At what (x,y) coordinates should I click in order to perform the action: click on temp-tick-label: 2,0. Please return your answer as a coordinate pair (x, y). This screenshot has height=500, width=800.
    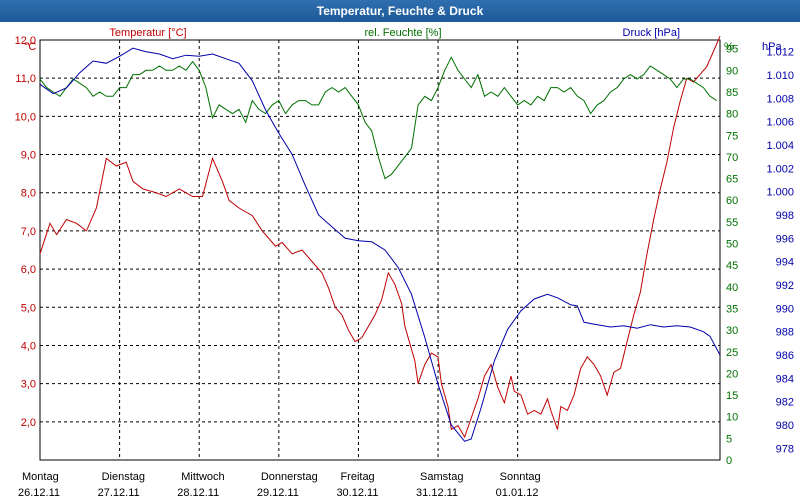
    Looking at the image, I should click on (28, 423).